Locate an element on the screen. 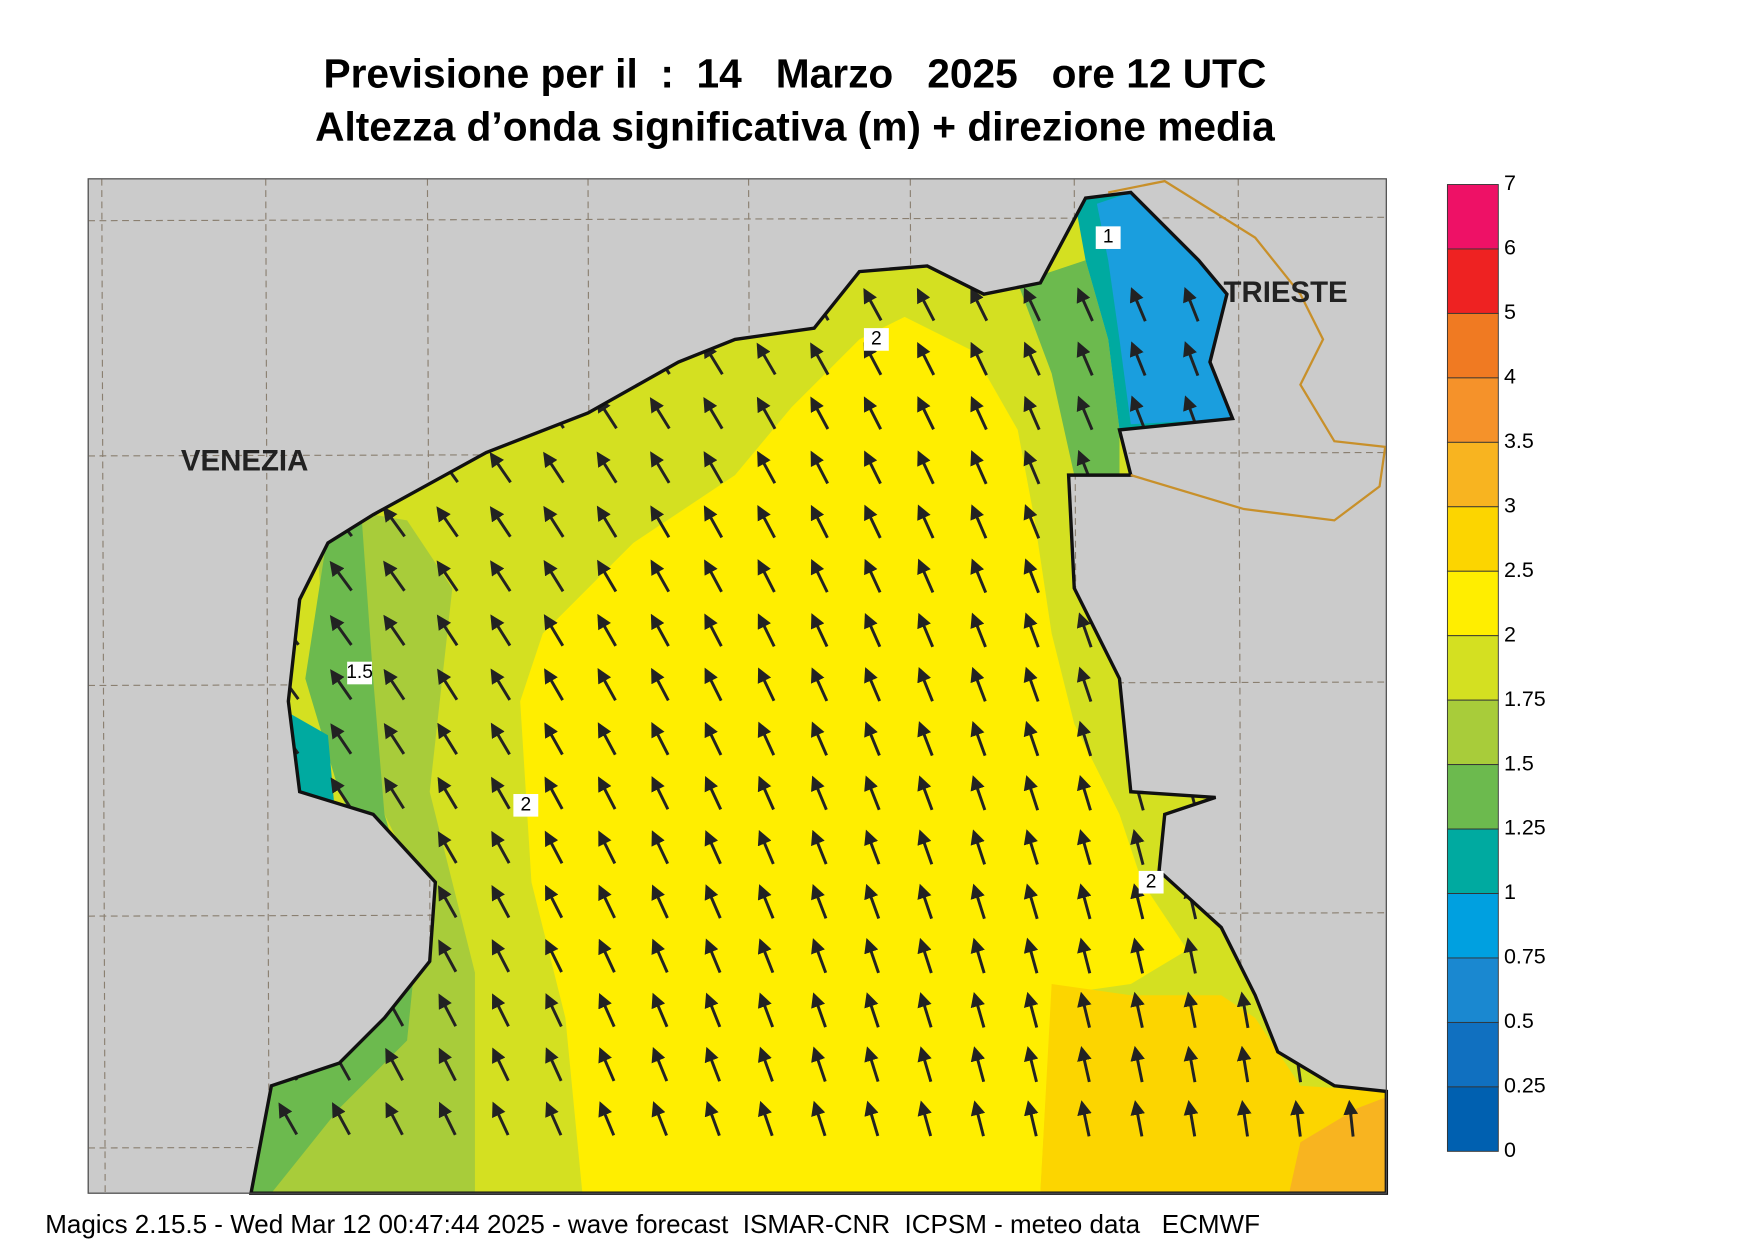 Image resolution: width=1755 pixels, height=1242 pixels. colorbar-label: 3.5 is located at coordinates (1519, 441).